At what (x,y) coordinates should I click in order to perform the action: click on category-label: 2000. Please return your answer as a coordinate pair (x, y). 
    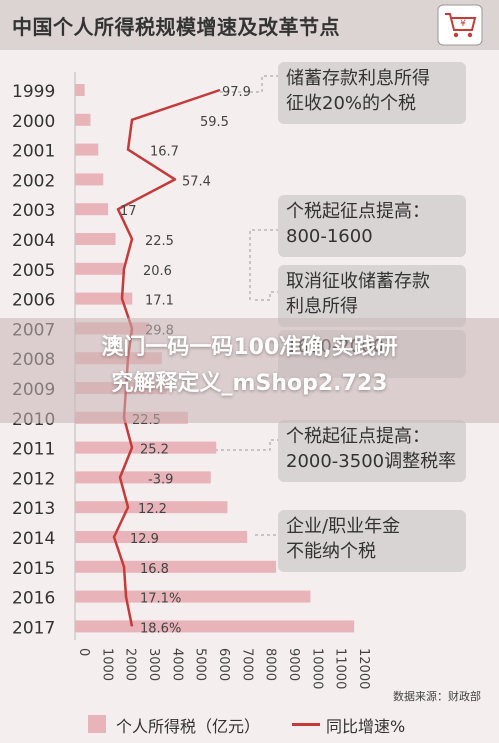
    Looking at the image, I should click on (33, 122).